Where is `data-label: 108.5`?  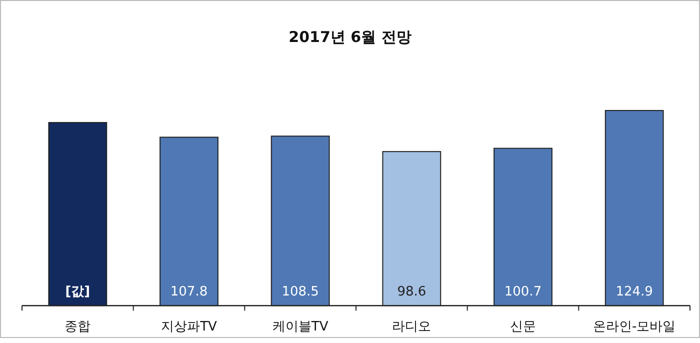
data-label: 108.5 is located at coordinates (300, 292).